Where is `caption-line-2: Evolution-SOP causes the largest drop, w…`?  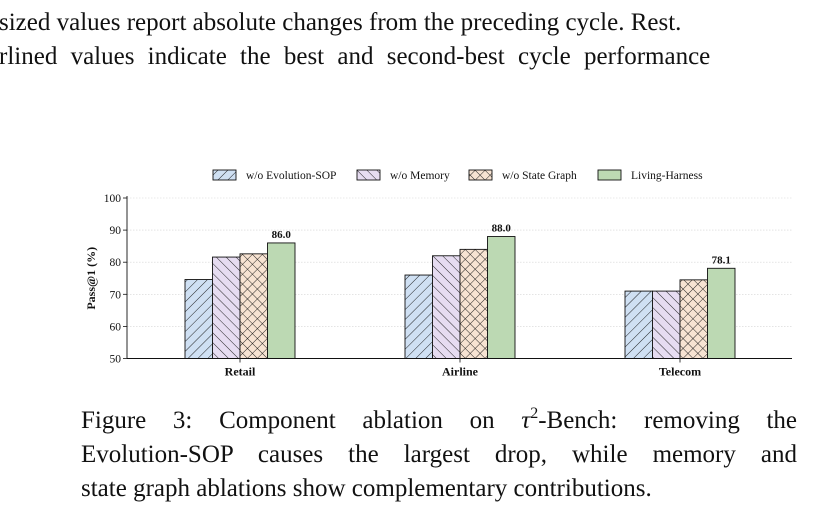
caption-line-2: Evolution-SOP causes the largest drop, w… is located at coordinates (439, 454).